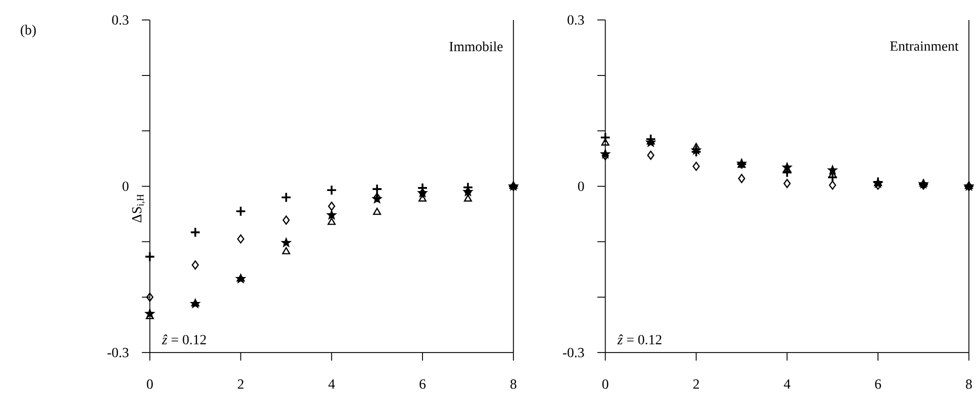 The width and height of the screenshot is (977, 414). What do you see at coordinates (138, 208) in the screenshot?
I see `y-axis-title: ΔS$_{i,H}$` at bounding box center [138, 208].